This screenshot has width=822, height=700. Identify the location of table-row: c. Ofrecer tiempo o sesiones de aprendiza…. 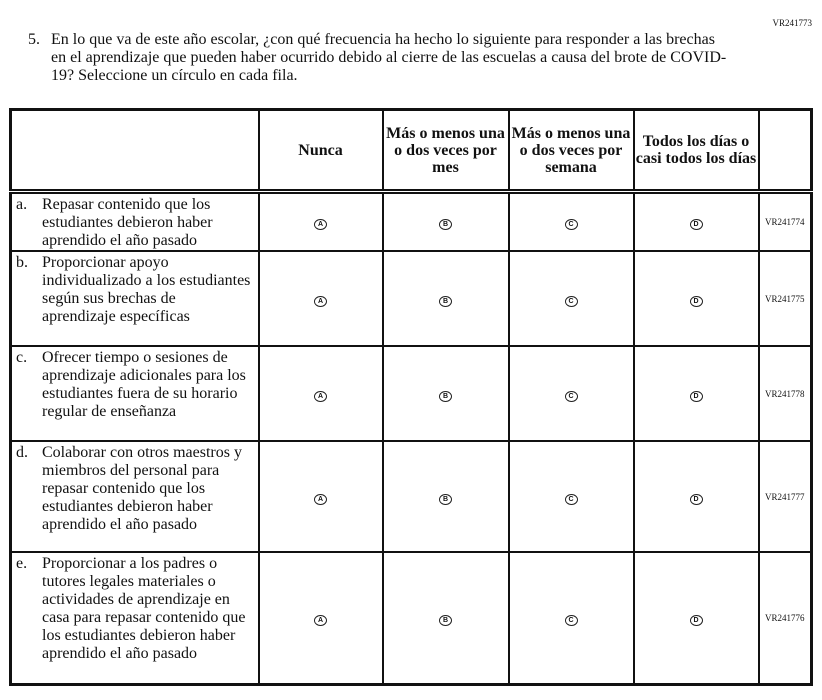
(411, 393).